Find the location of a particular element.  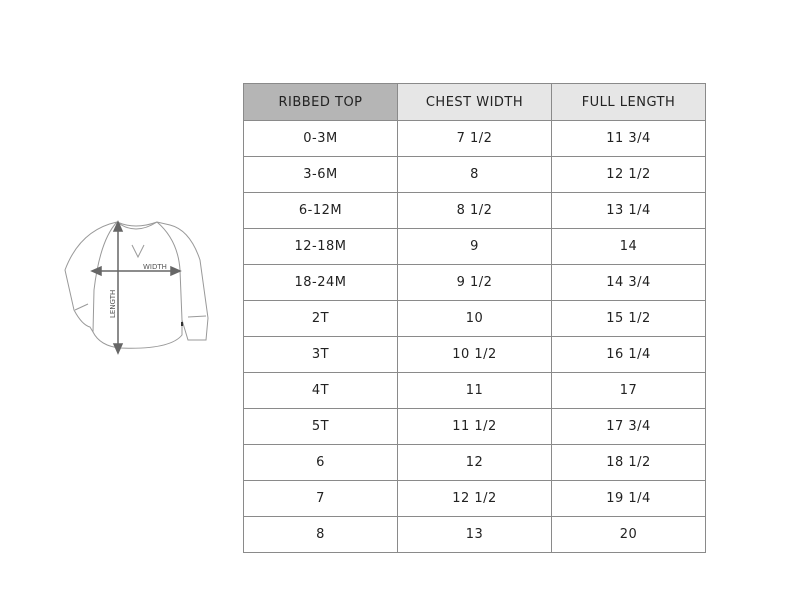

cell-full-length: 12 1/2 is located at coordinates (628, 174).